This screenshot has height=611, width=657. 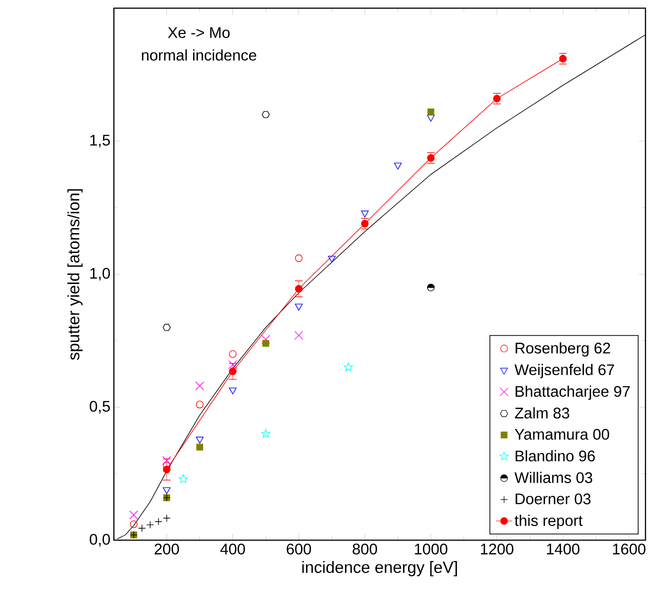 I want to click on y-tick-label: 1,5, so click(x=100, y=141).